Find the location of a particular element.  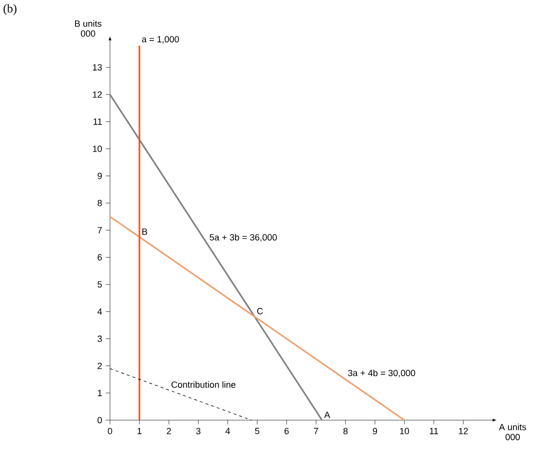

x-axis-title: A units 000 is located at coordinates (512, 432).